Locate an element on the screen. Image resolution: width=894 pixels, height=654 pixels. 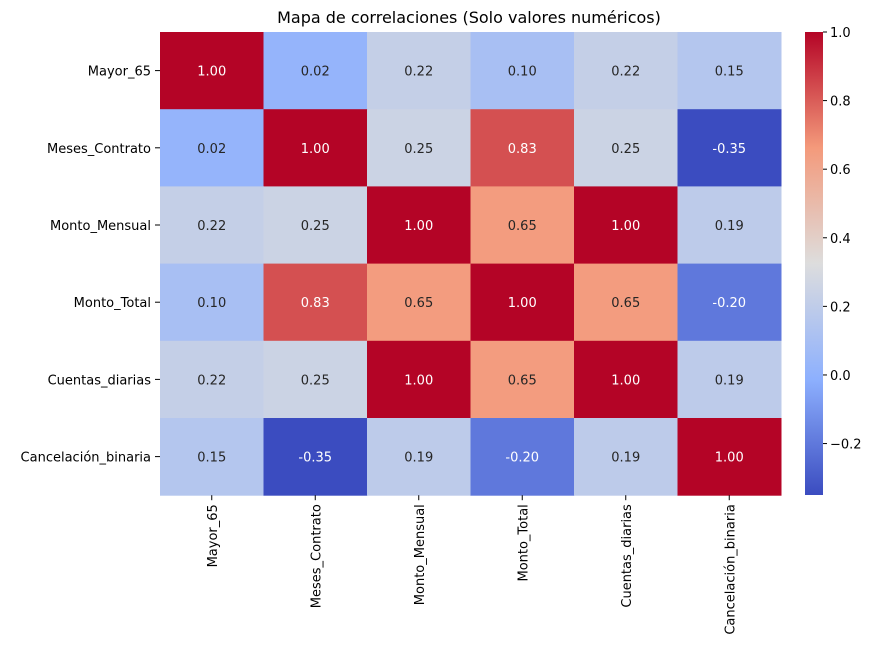
colorbar-tick-label: 0.8 is located at coordinates (840, 102).